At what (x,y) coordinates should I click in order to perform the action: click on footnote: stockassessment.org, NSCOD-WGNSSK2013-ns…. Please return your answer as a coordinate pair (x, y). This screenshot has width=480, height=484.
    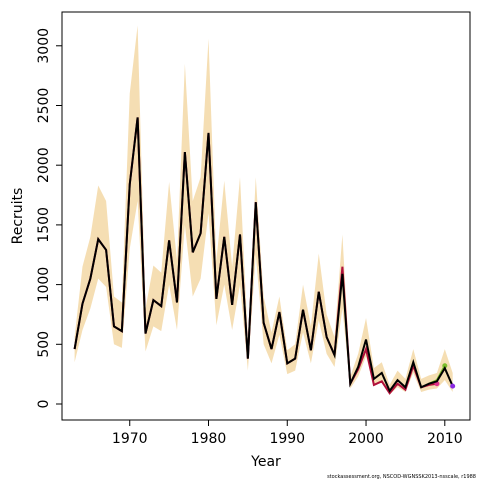
    Looking at the image, I should click on (401, 477).